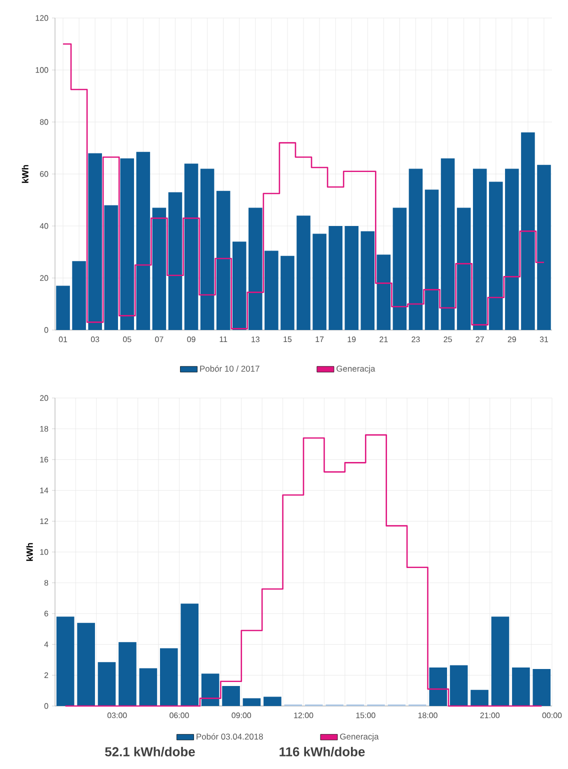 This screenshot has height=769, width=568. I want to click on text: 52.1 kWh/dobe, so click(150, 751).